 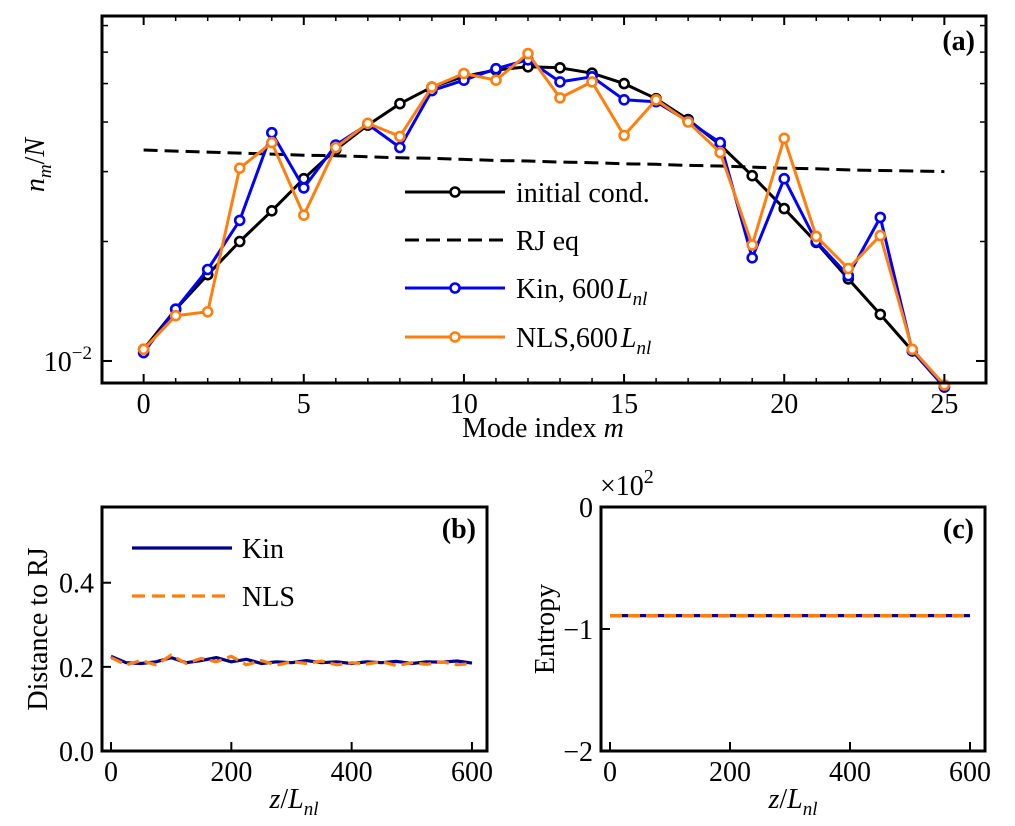 I want to click on panel-a-label: (a), so click(x=958, y=41).